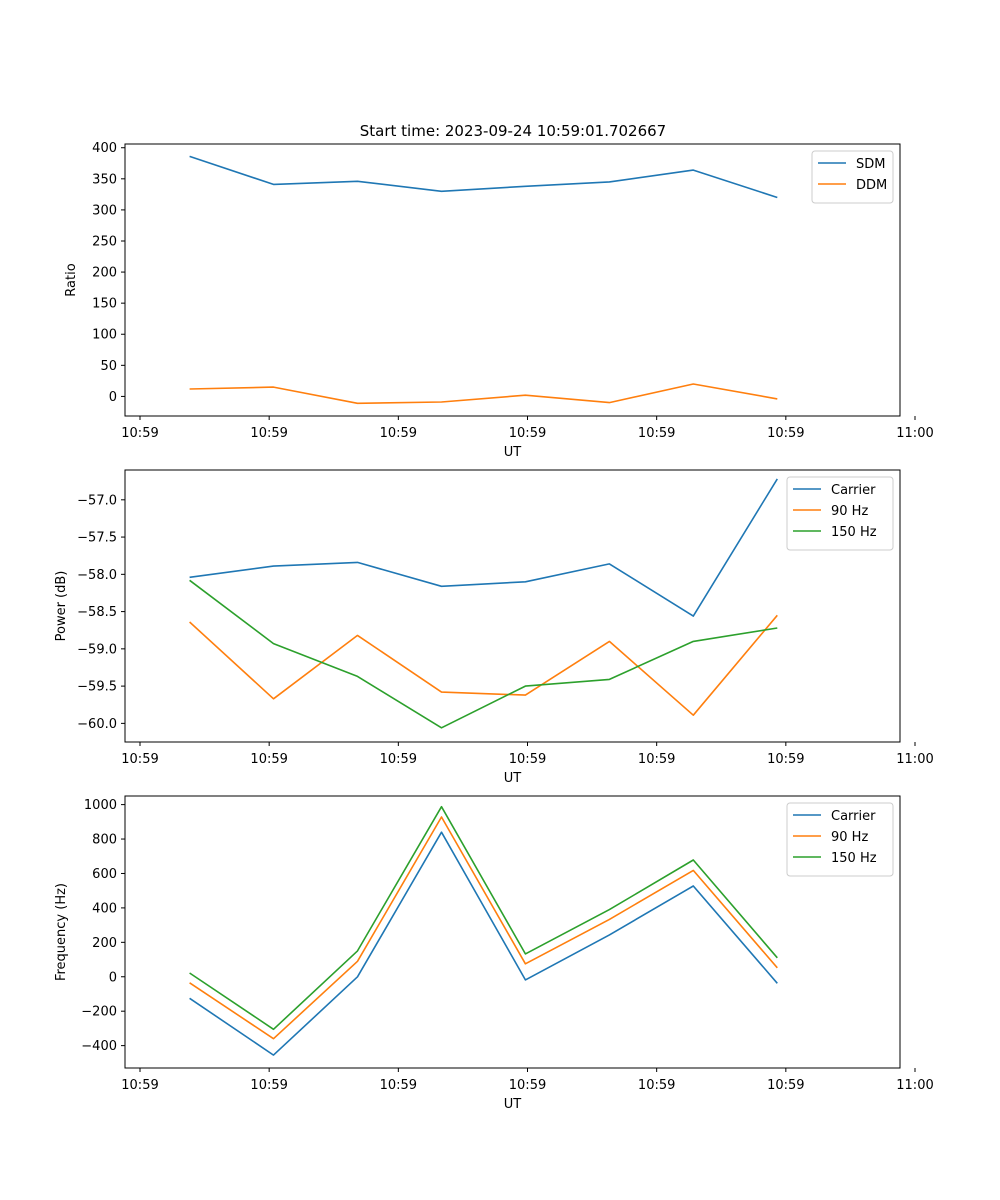 The height and width of the screenshot is (1200, 1000). Describe the element at coordinates (97, 575) in the screenshot. I see `y-tick-label: −58.0` at that location.